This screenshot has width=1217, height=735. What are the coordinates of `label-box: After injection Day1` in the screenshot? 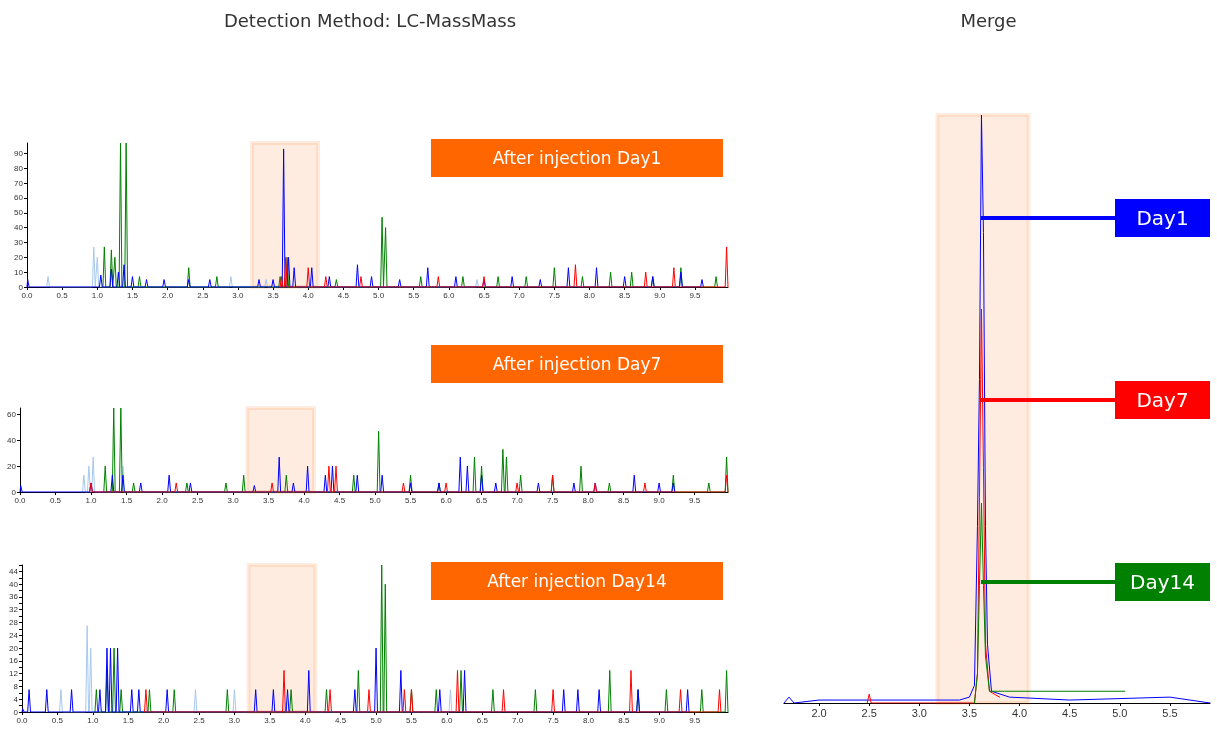 It's located at (577, 158).